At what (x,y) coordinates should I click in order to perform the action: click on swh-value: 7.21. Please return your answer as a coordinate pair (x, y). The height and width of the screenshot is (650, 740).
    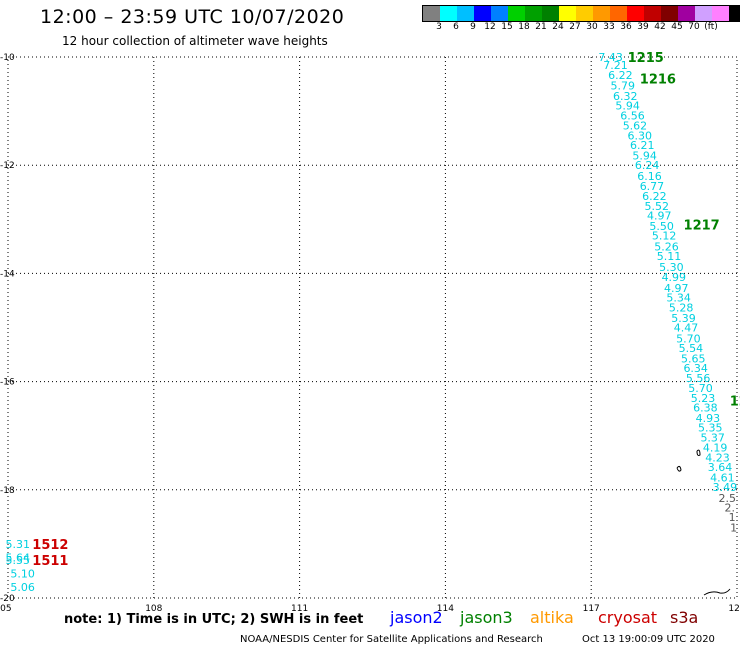
    Looking at the image, I should click on (615, 65).